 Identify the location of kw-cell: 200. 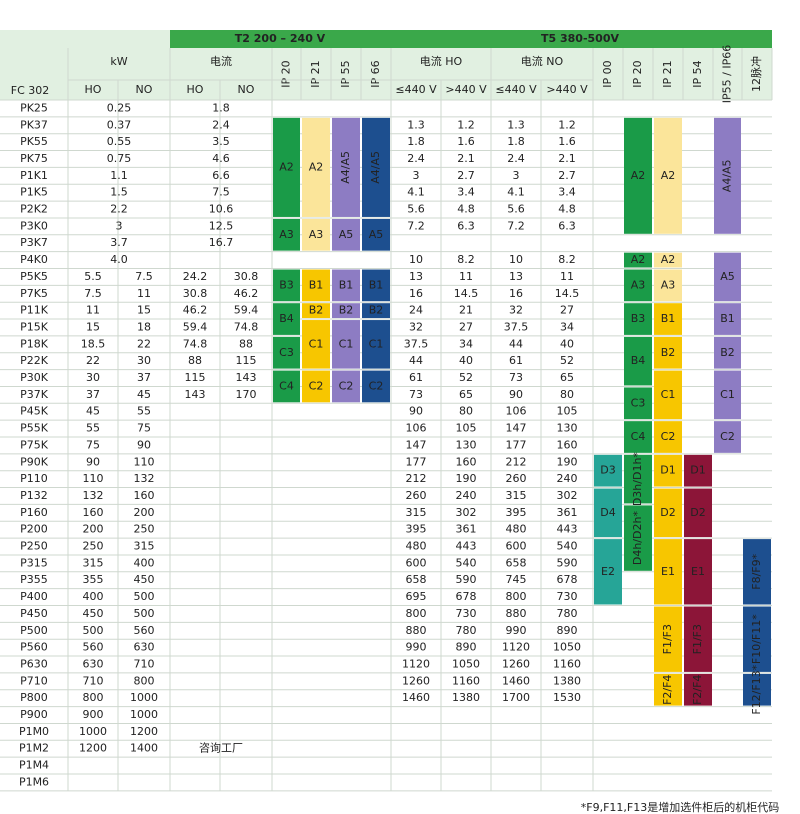
(144, 512).